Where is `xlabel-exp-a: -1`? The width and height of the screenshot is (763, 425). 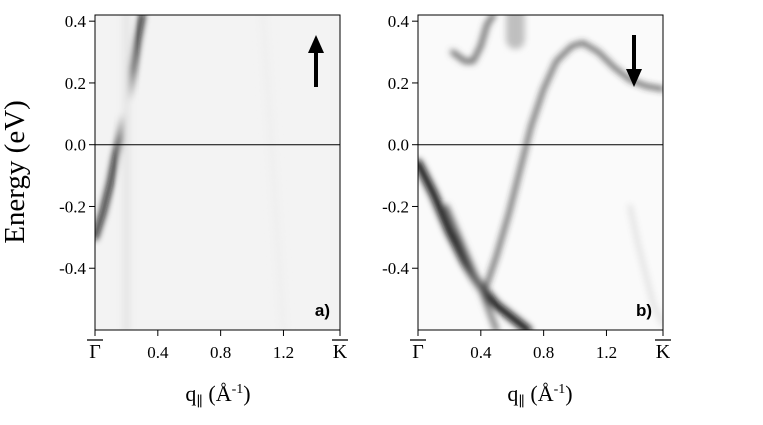 xlabel-exp-a: -1 is located at coordinates (238, 389).